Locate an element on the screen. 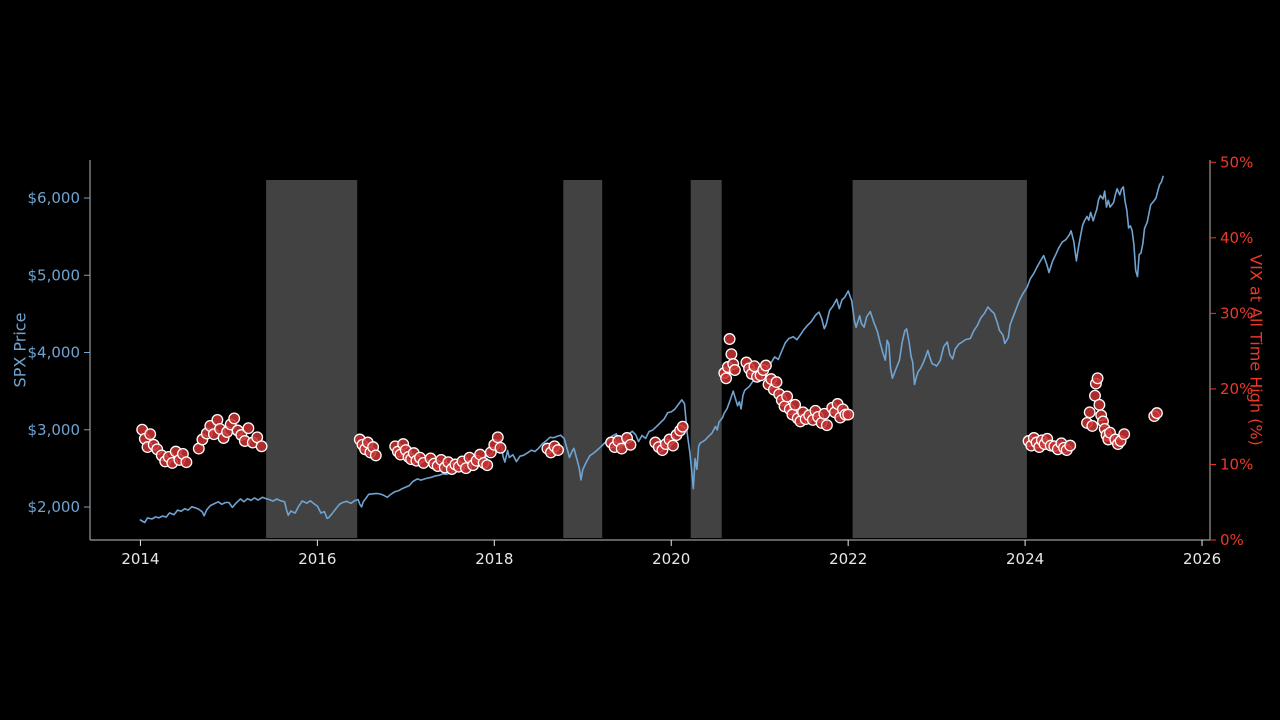 This screenshot has width=1280, height=720. right-tick-label: 20% is located at coordinates (1236, 389).